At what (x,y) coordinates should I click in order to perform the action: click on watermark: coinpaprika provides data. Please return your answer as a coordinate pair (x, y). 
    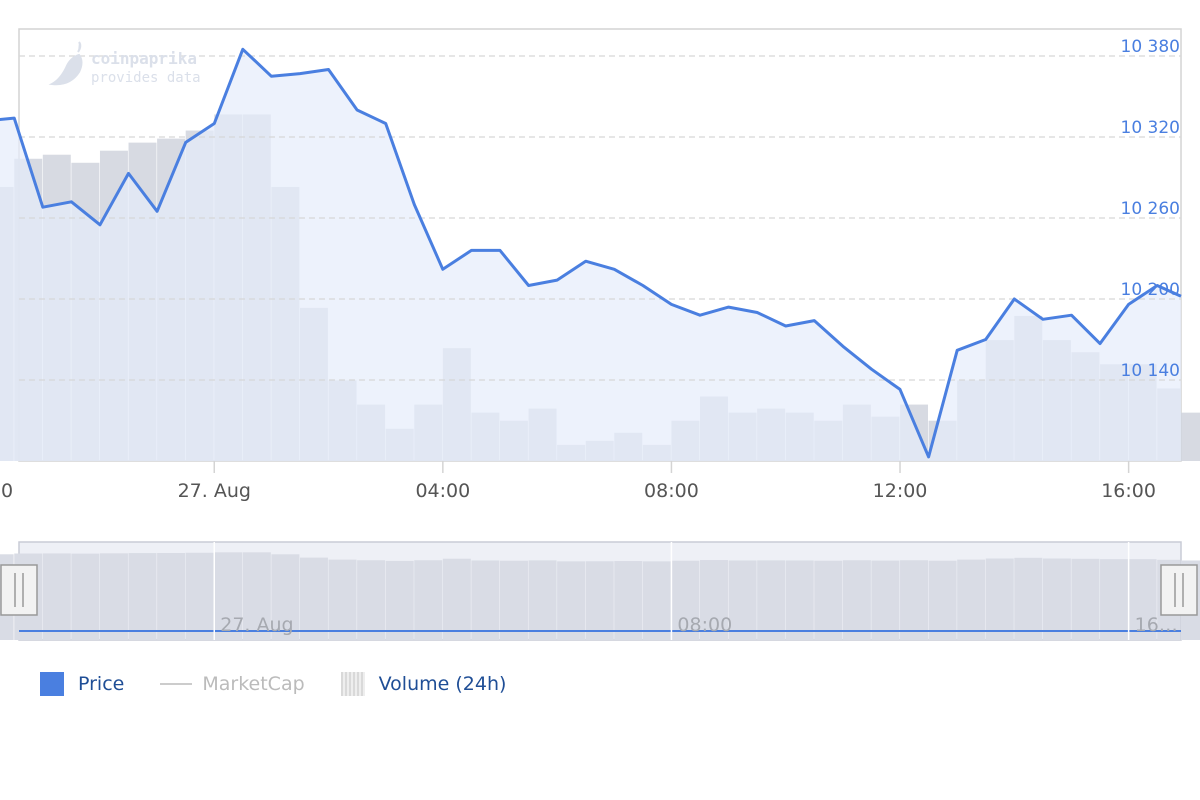
    Looking at the image, I should click on (124, 63).